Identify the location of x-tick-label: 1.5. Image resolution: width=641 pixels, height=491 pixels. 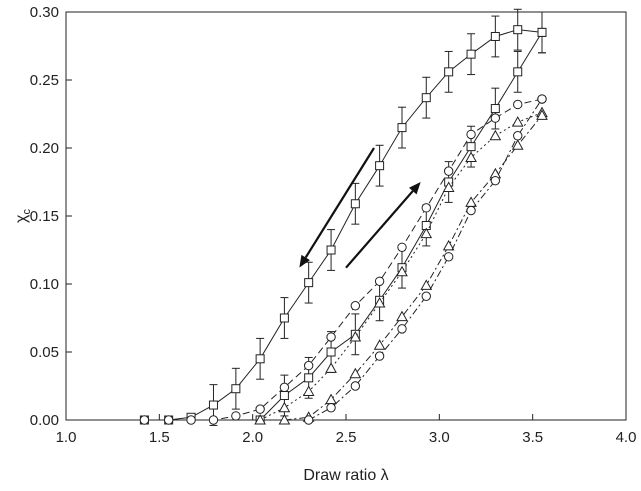
(159, 437).